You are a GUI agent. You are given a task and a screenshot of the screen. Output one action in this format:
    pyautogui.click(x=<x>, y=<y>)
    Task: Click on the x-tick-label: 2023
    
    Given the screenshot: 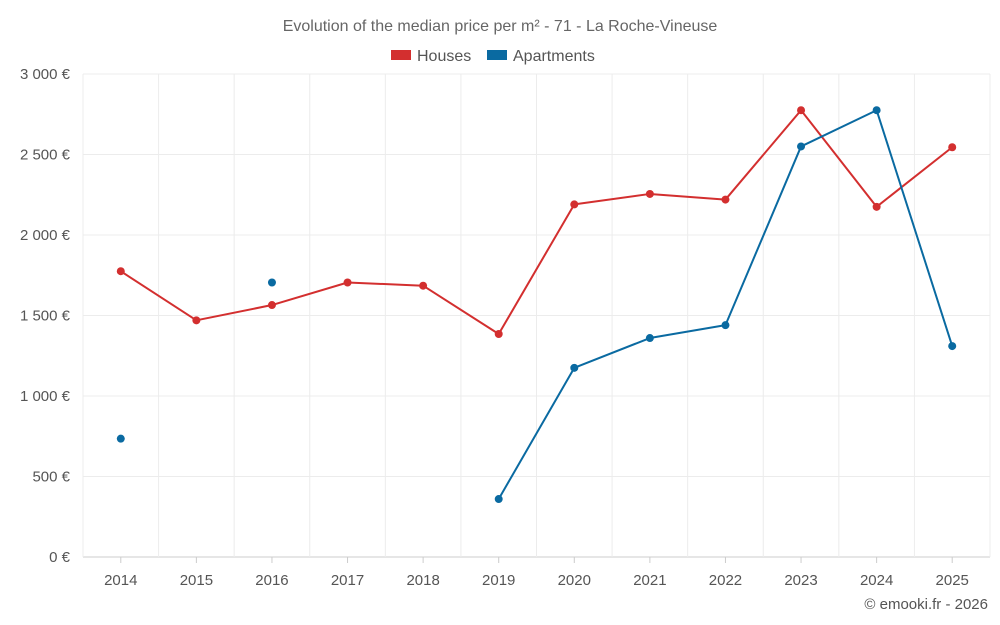 What is the action you would take?
    pyautogui.click(x=800, y=580)
    